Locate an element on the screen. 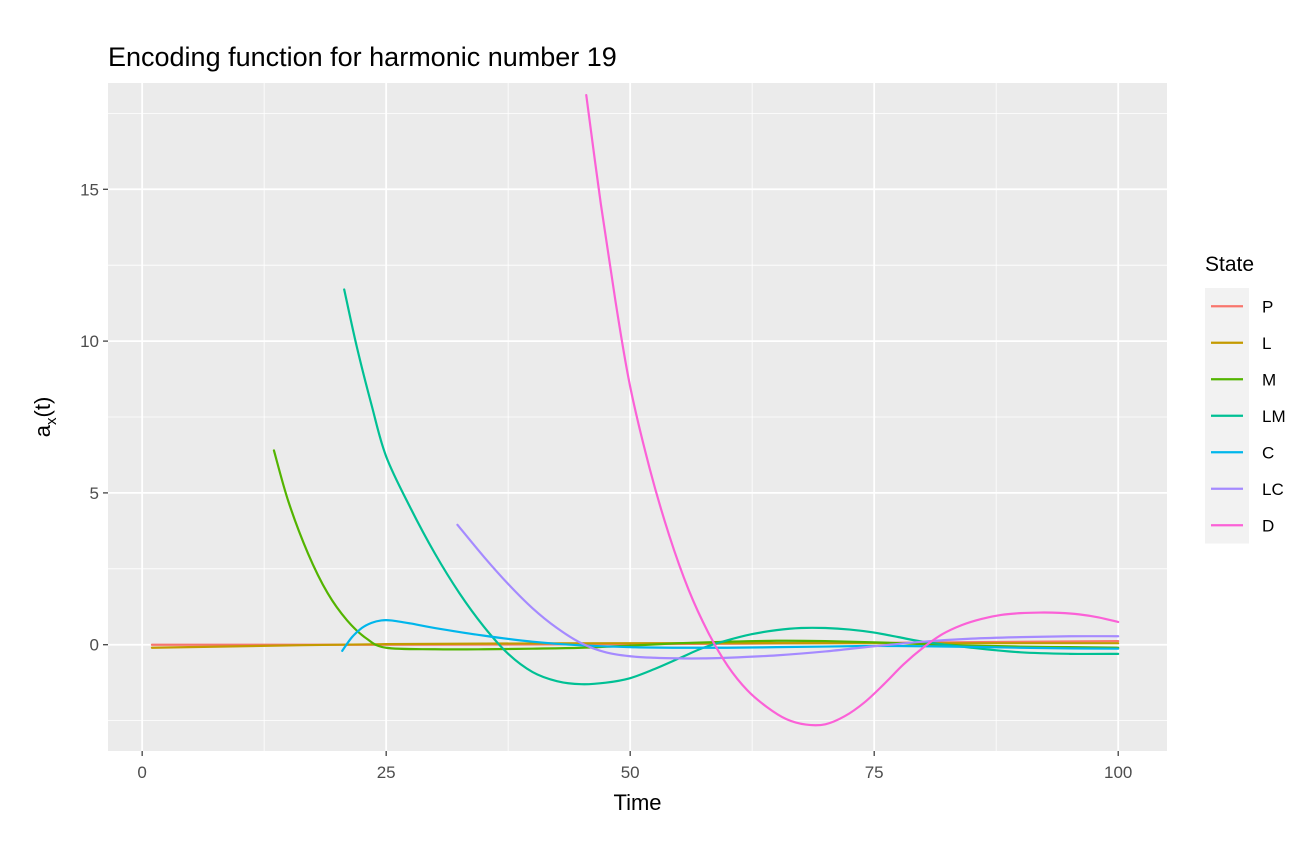 This screenshot has width=1316, height=858. x-axis: 0 25 50 75 100 is located at coordinates (634, 766).